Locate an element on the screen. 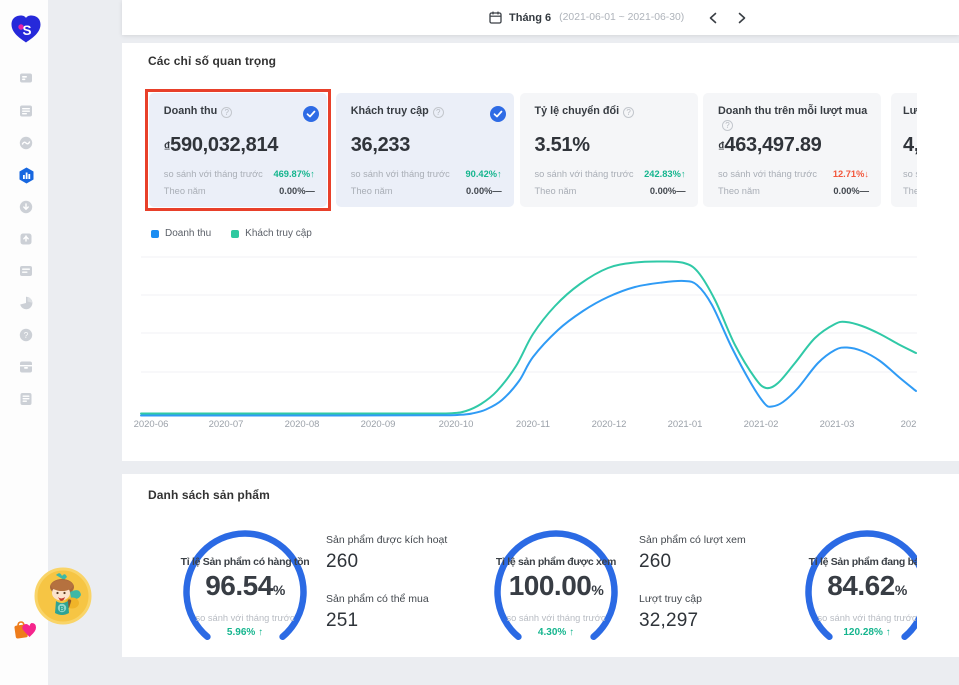  svg-text: 2020-12 is located at coordinates (609, 424).